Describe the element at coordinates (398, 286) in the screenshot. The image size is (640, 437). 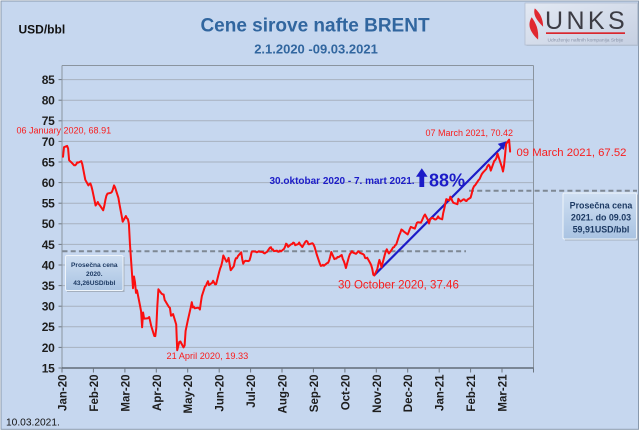
I see `svg-text: 30 October 2020, 37.46` at that location.